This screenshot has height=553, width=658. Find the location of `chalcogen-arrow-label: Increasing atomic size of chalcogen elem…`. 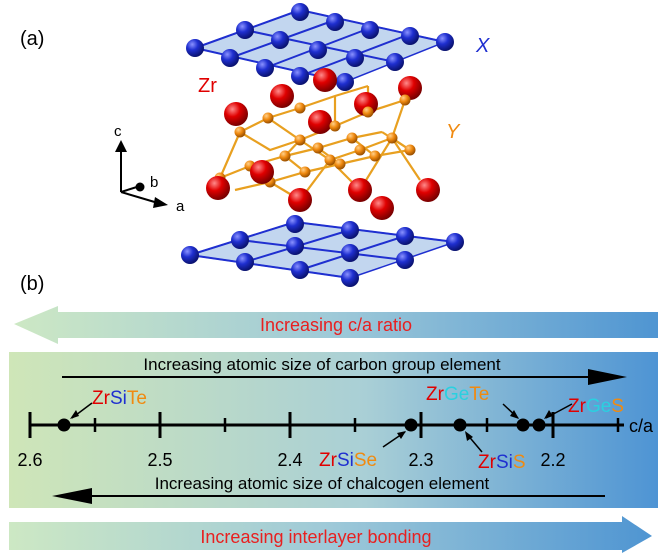

chalcogen-arrow-label: Increasing atomic size of chalcogen elem… is located at coordinates (322, 483).